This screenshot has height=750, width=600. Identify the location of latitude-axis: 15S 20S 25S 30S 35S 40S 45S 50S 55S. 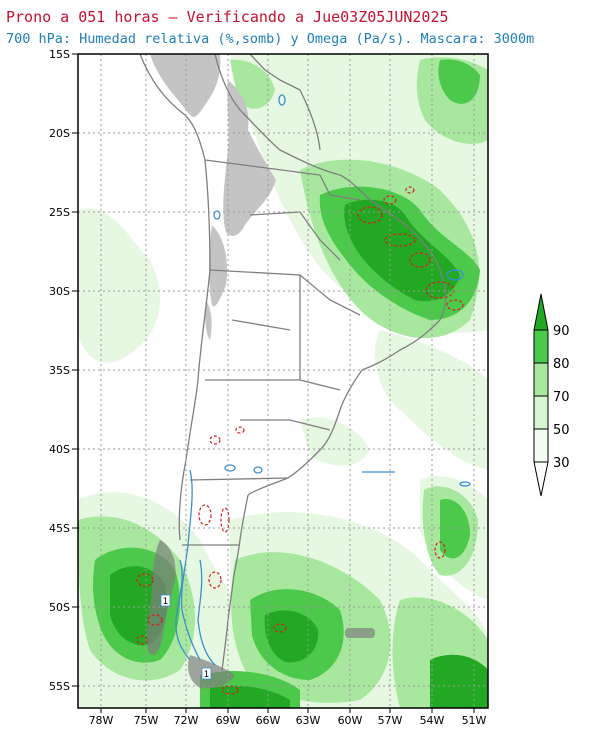
(63, 370).